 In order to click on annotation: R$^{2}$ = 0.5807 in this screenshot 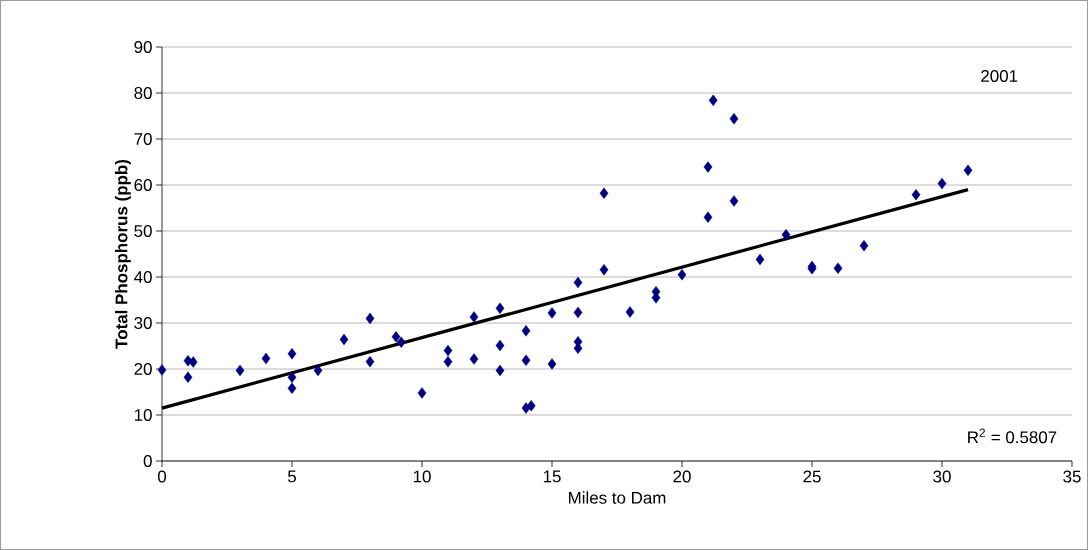, I will do `click(1012, 436)`.